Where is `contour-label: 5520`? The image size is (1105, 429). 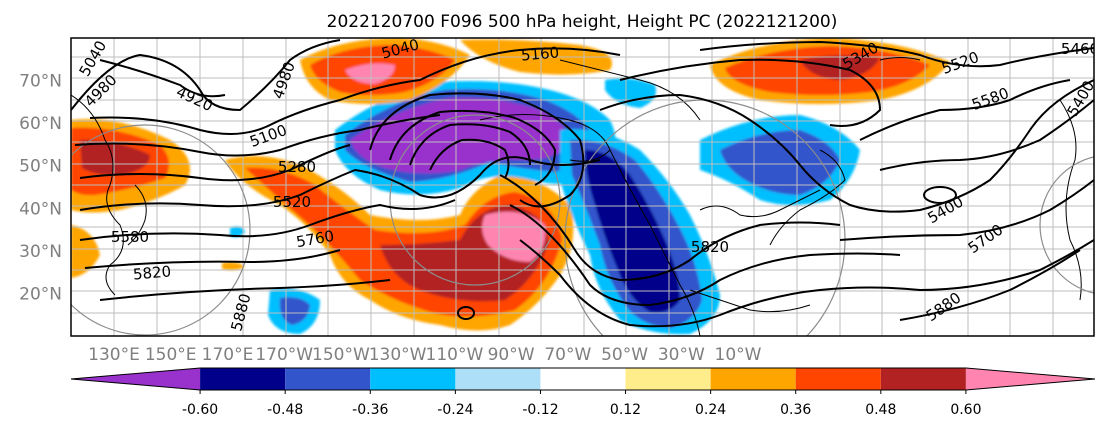 contour-label: 5520 is located at coordinates (292, 202).